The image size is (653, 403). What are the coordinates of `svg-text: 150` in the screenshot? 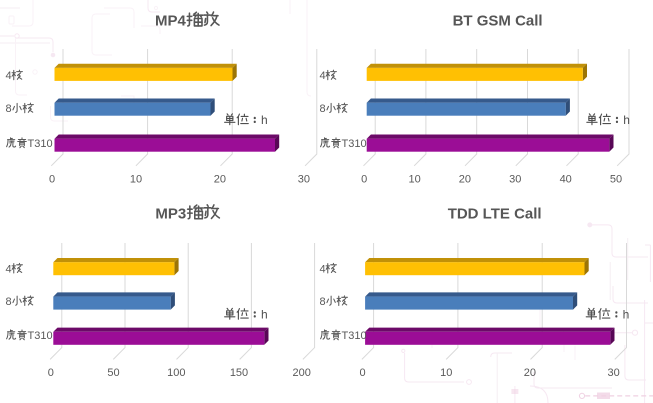 It's located at (239, 373).